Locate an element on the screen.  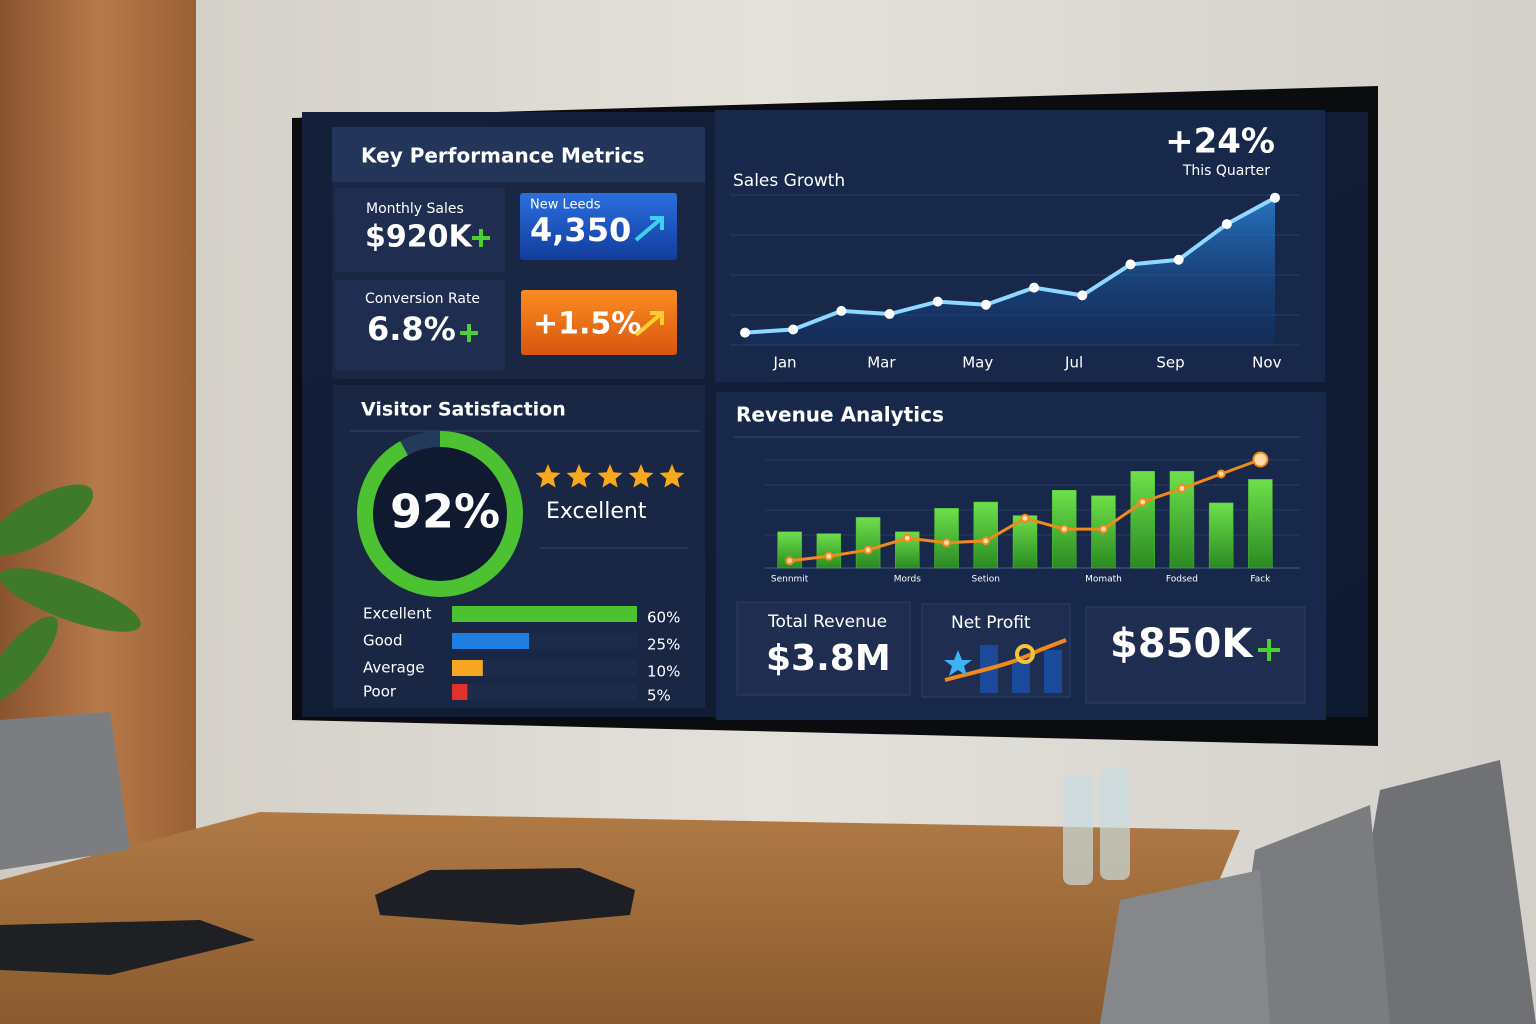
kpi-label: Monthly Sales is located at coordinates (415, 209).